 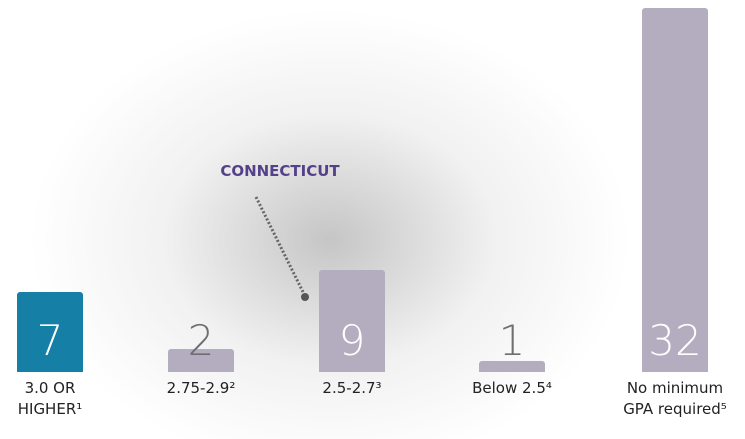 I want to click on category-label: No minimum GPA required⁵, so click(x=675, y=398).